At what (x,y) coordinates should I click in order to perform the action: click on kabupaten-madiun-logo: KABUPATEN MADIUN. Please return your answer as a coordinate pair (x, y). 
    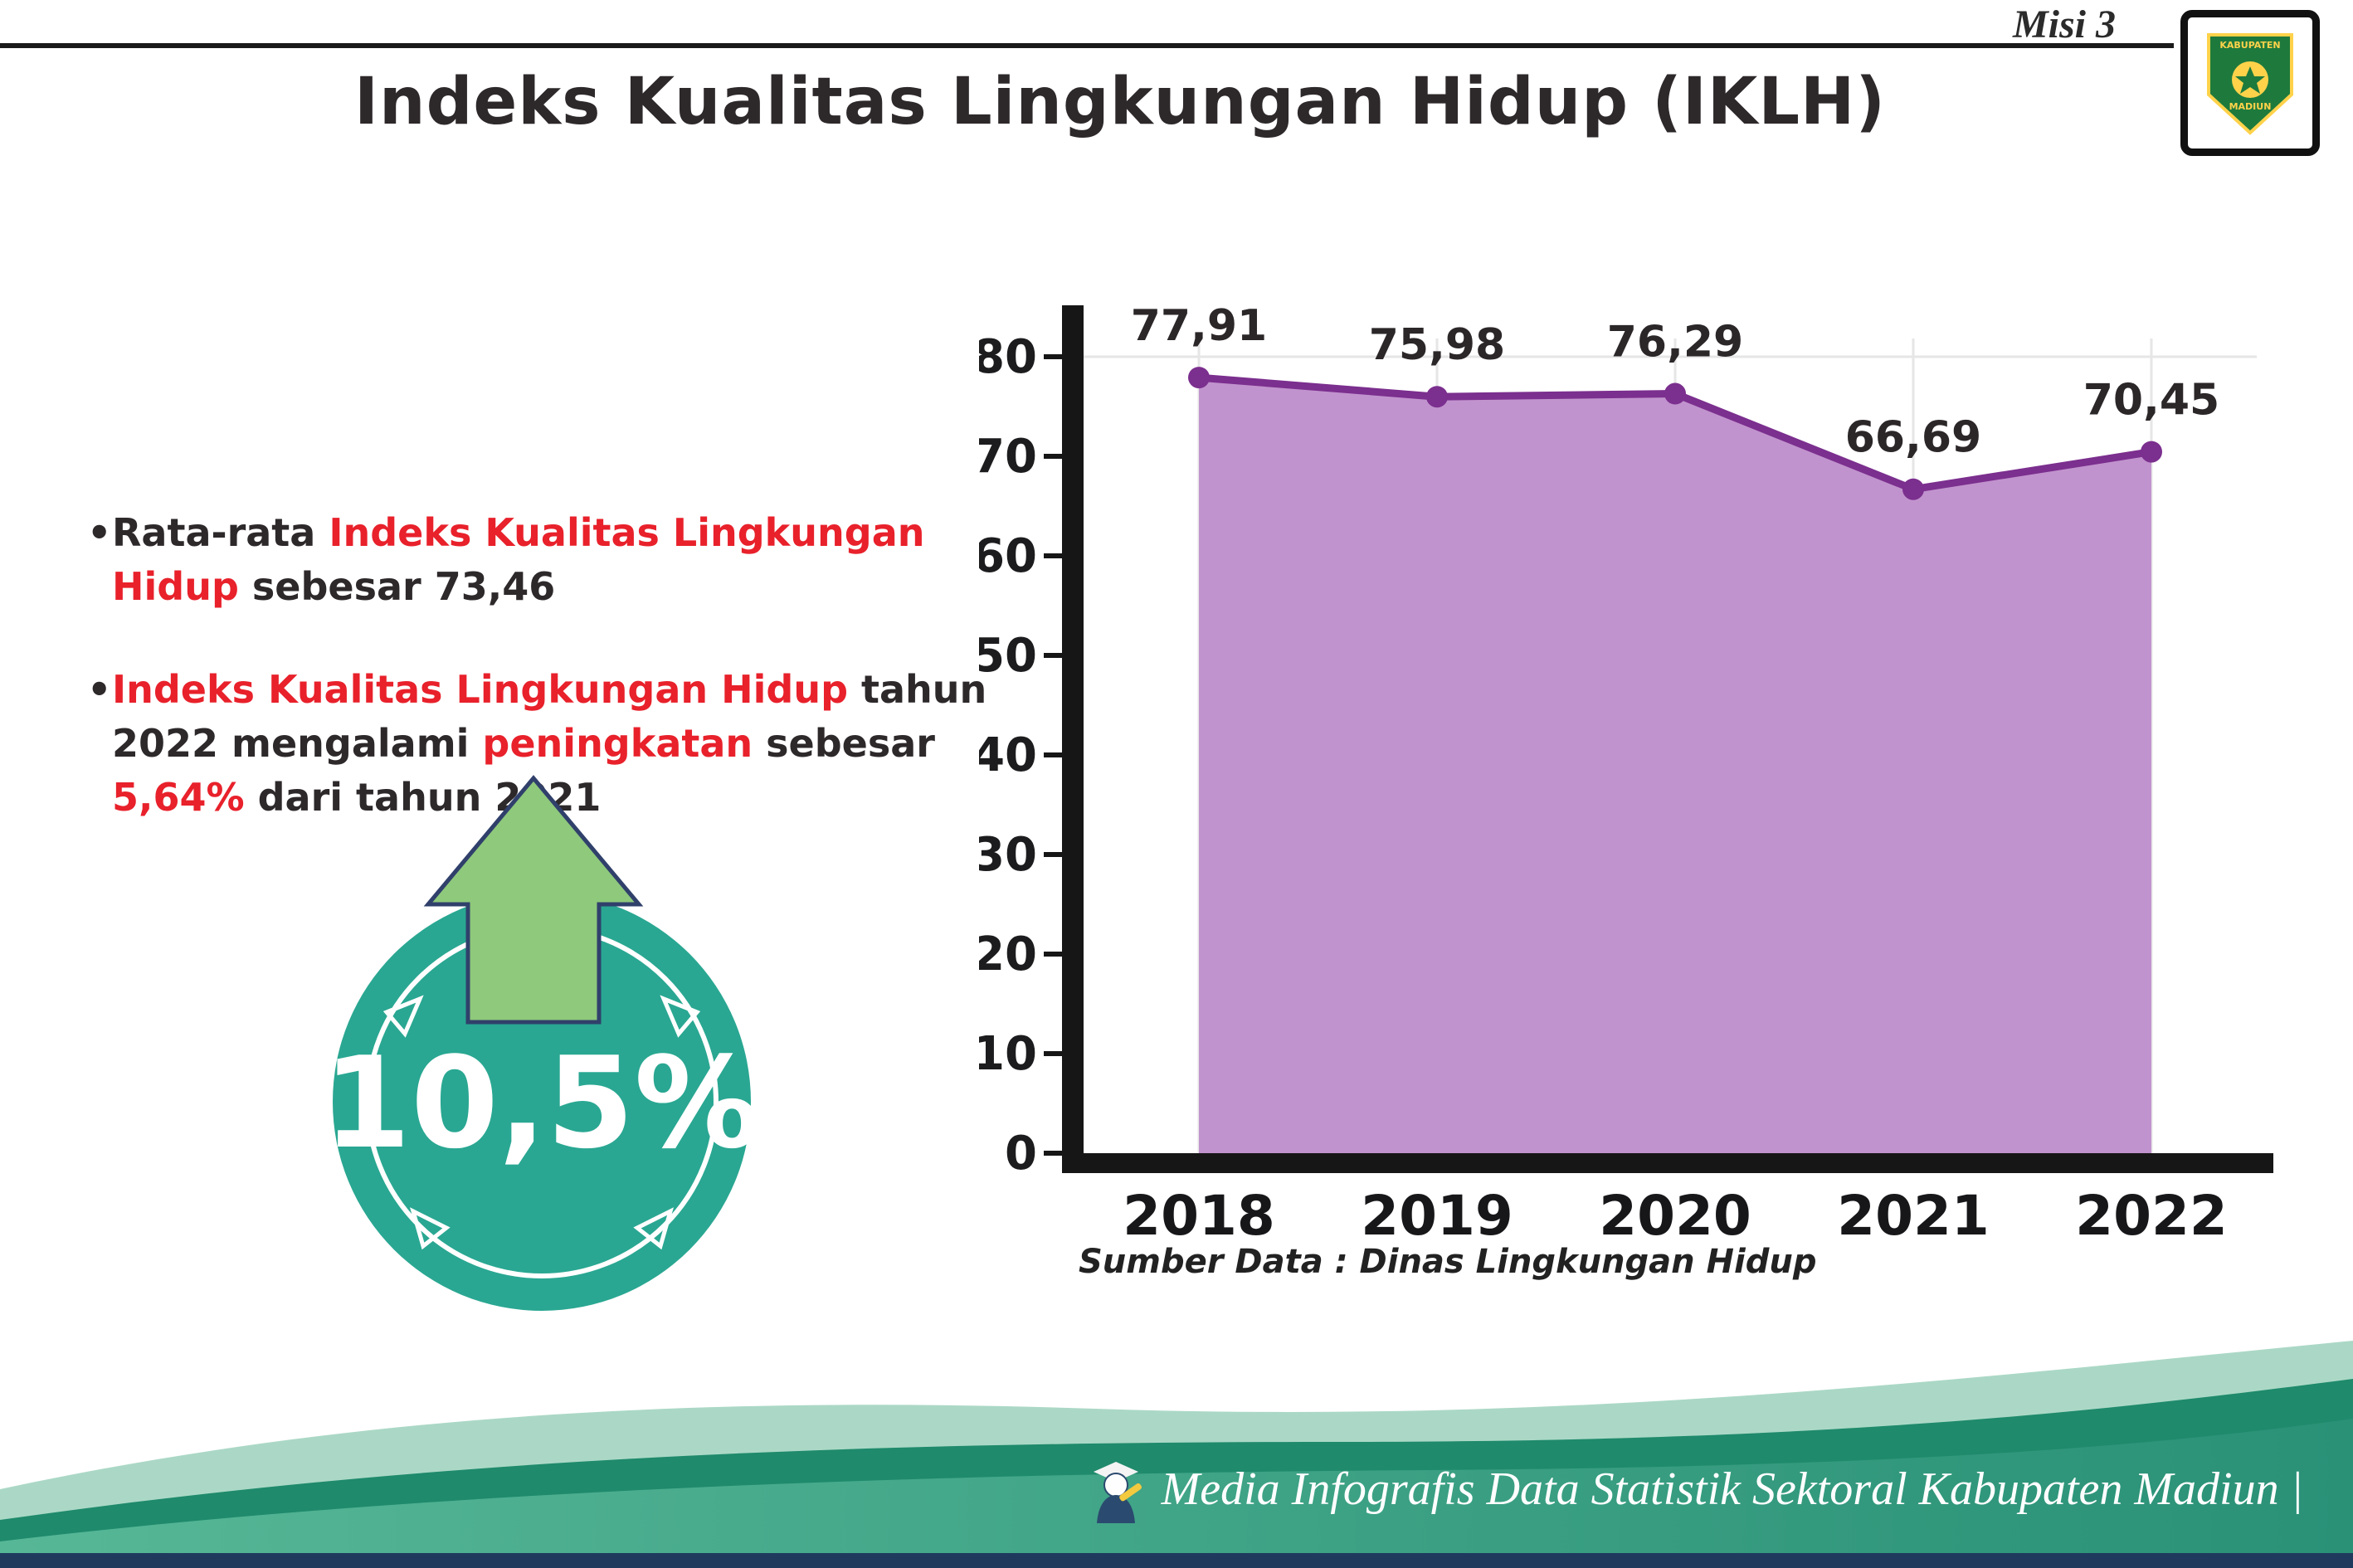
    Looking at the image, I should click on (2250, 83).